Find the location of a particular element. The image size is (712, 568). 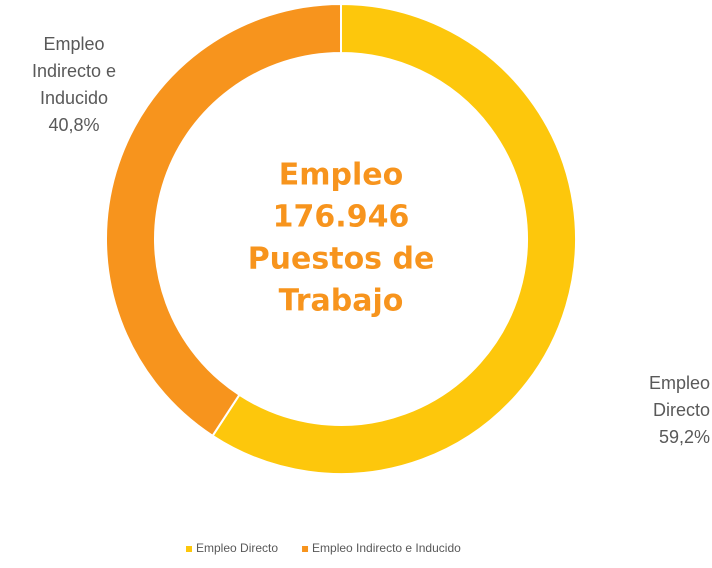

center-text: Trabajo is located at coordinates (341, 301).